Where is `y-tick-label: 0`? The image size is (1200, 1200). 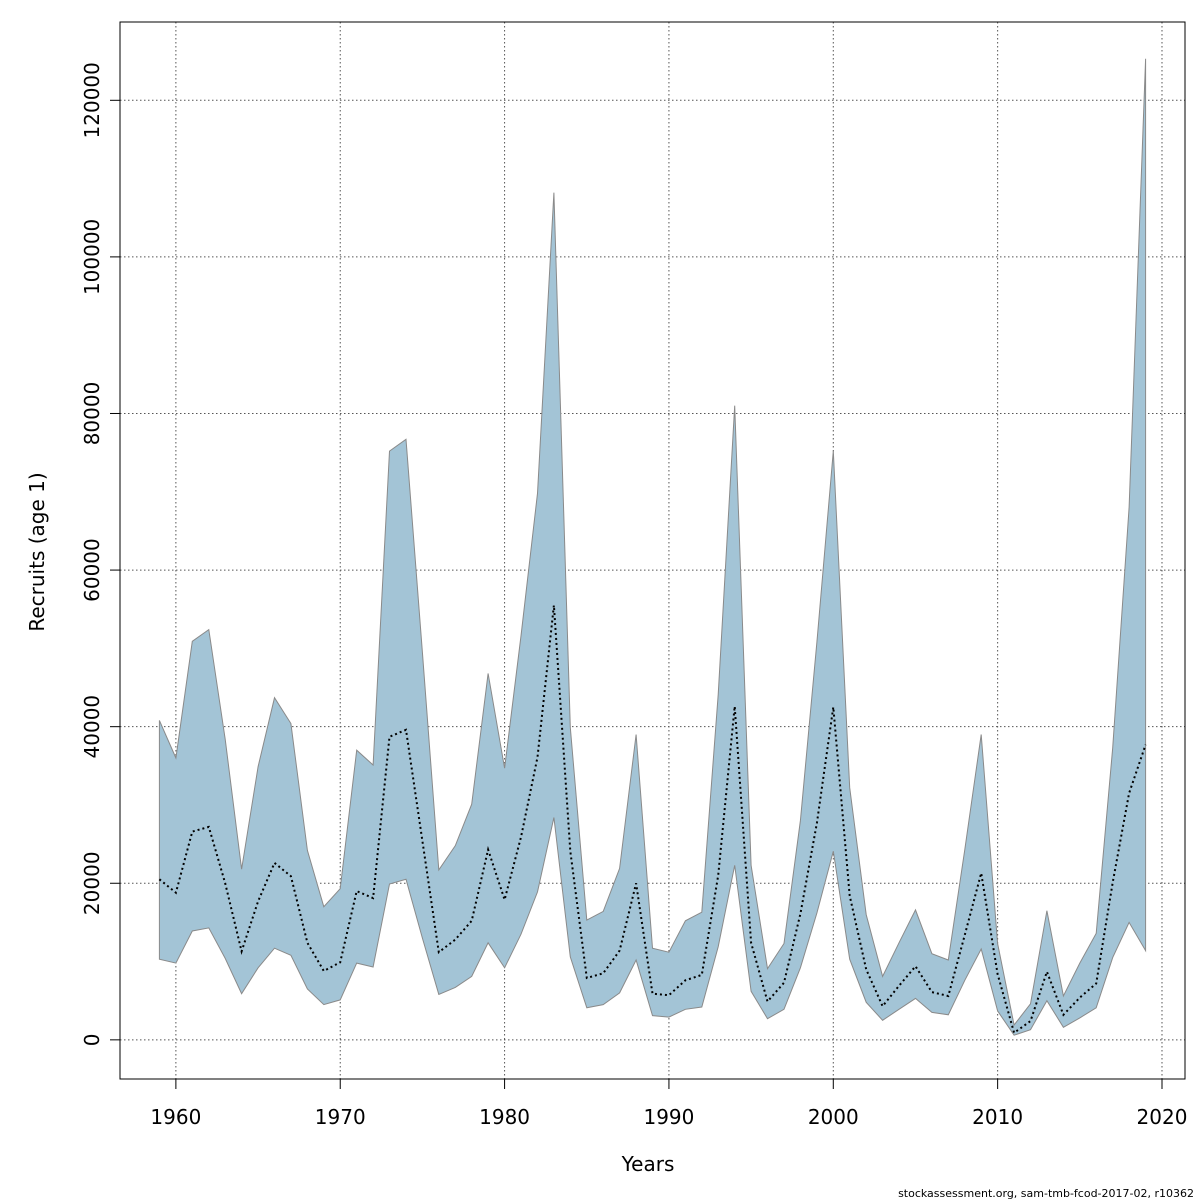 y-tick-label: 0 is located at coordinates (92, 1039).